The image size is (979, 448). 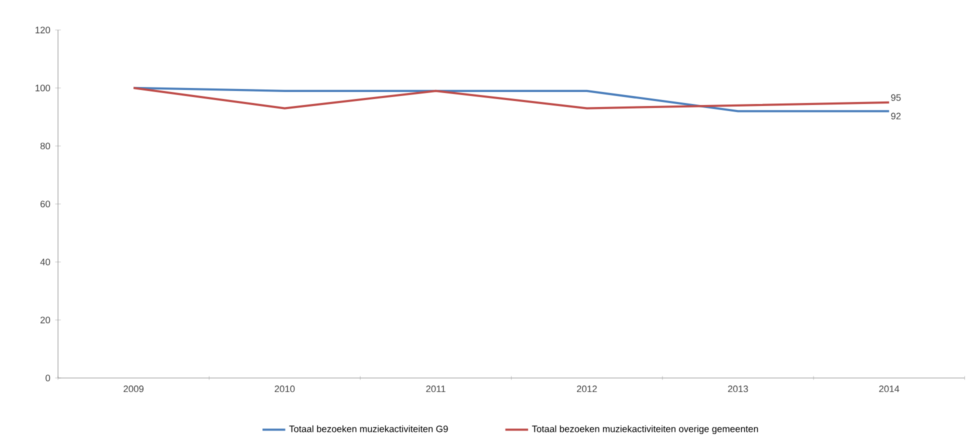 I want to click on data-label: 92, so click(x=896, y=116).